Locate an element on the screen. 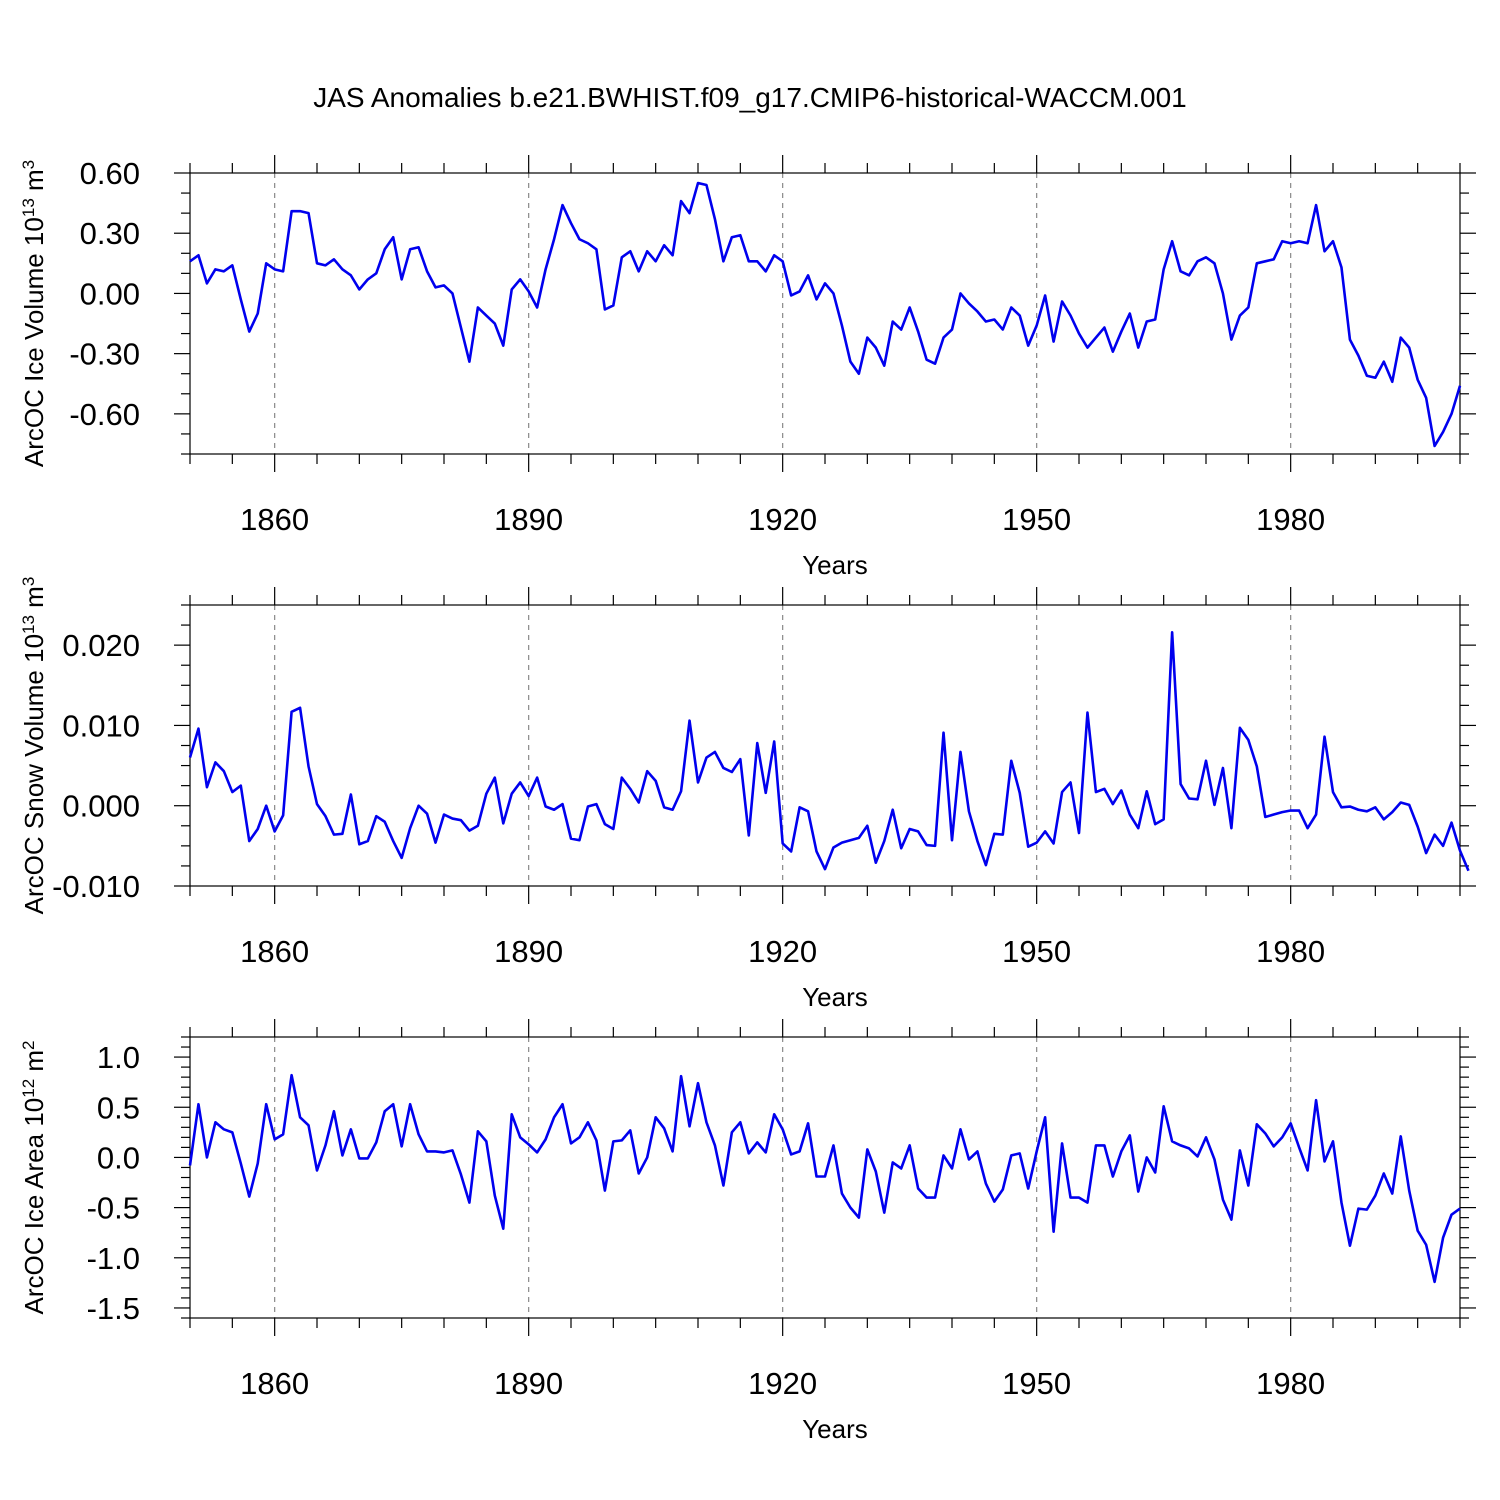  y-tick-label: 0.30 is located at coordinates (110, 233).